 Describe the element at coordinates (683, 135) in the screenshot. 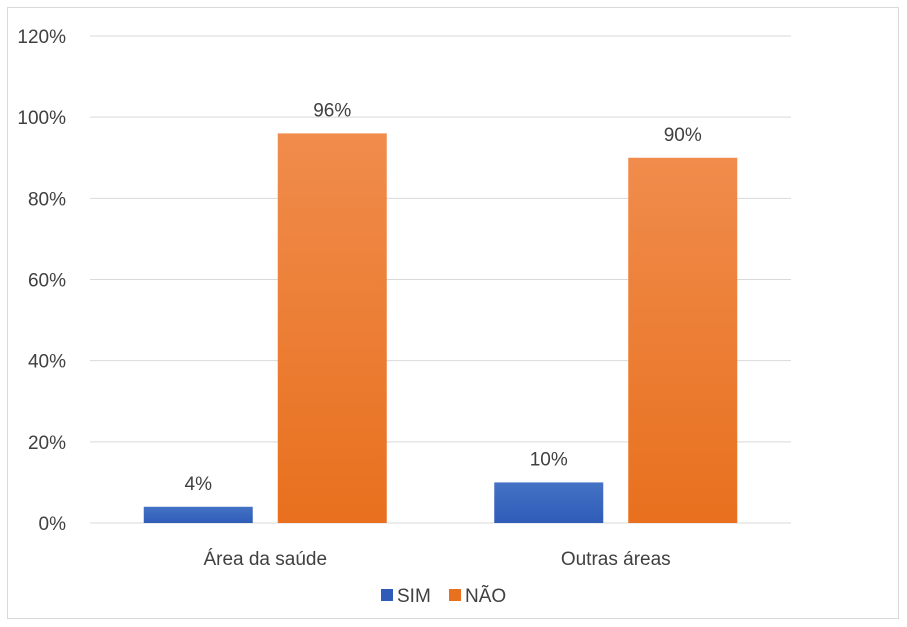

I see `data-label: 90%` at that location.